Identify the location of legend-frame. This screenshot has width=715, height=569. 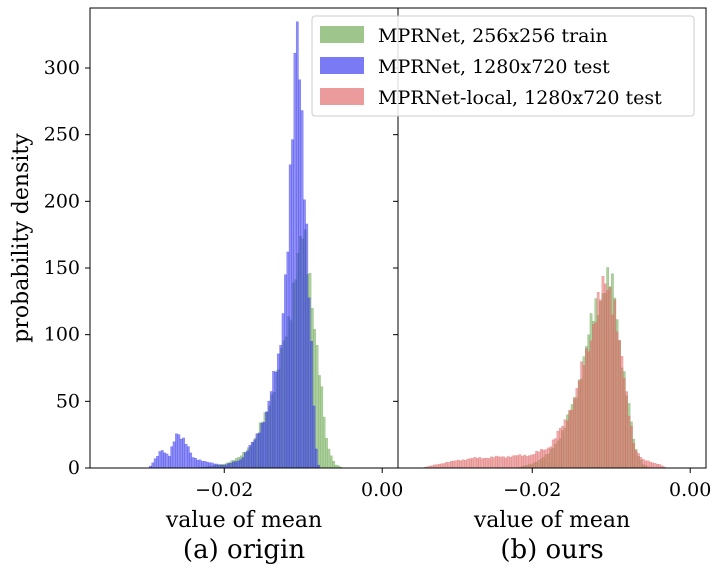
(503, 66).